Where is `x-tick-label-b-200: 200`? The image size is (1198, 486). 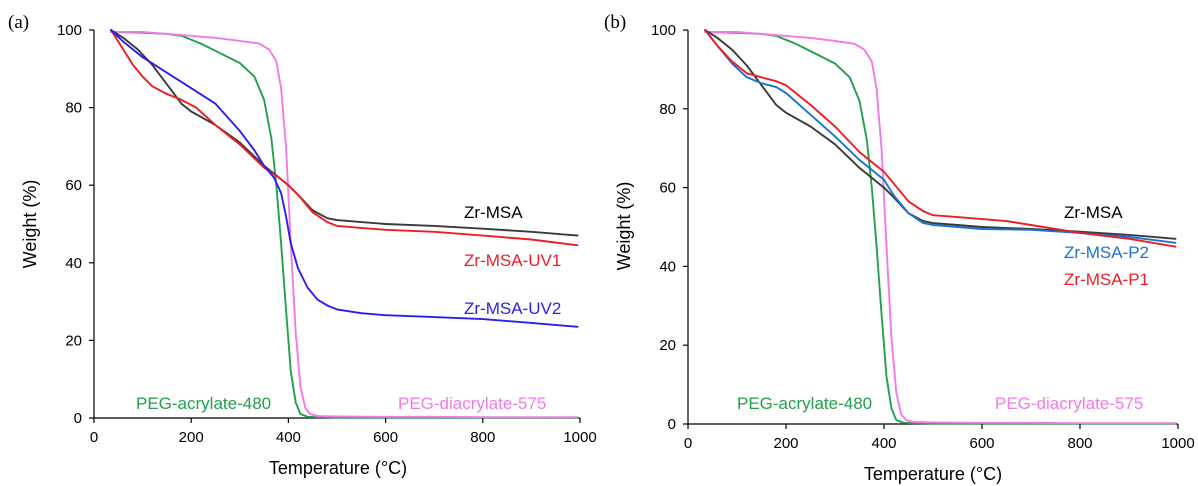
x-tick-label-b-200: 200 is located at coordinates (785, 443).